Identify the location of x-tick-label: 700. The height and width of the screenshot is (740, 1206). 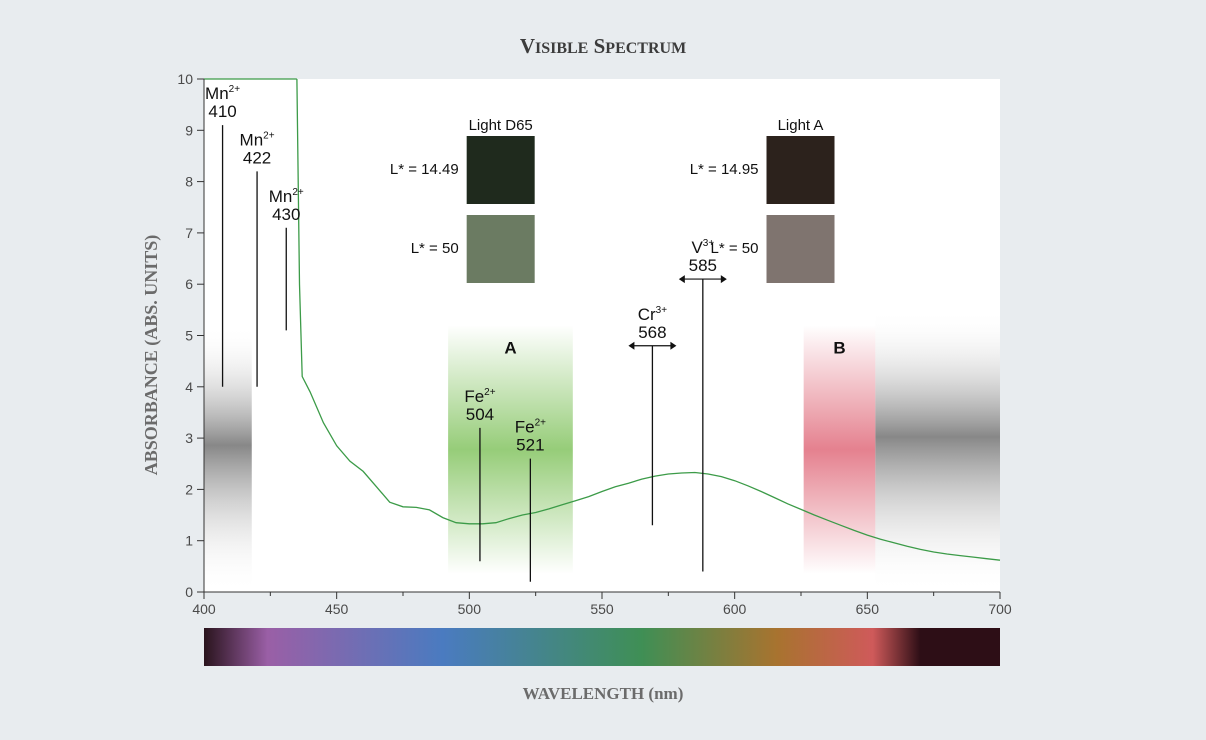
(1000, 609).